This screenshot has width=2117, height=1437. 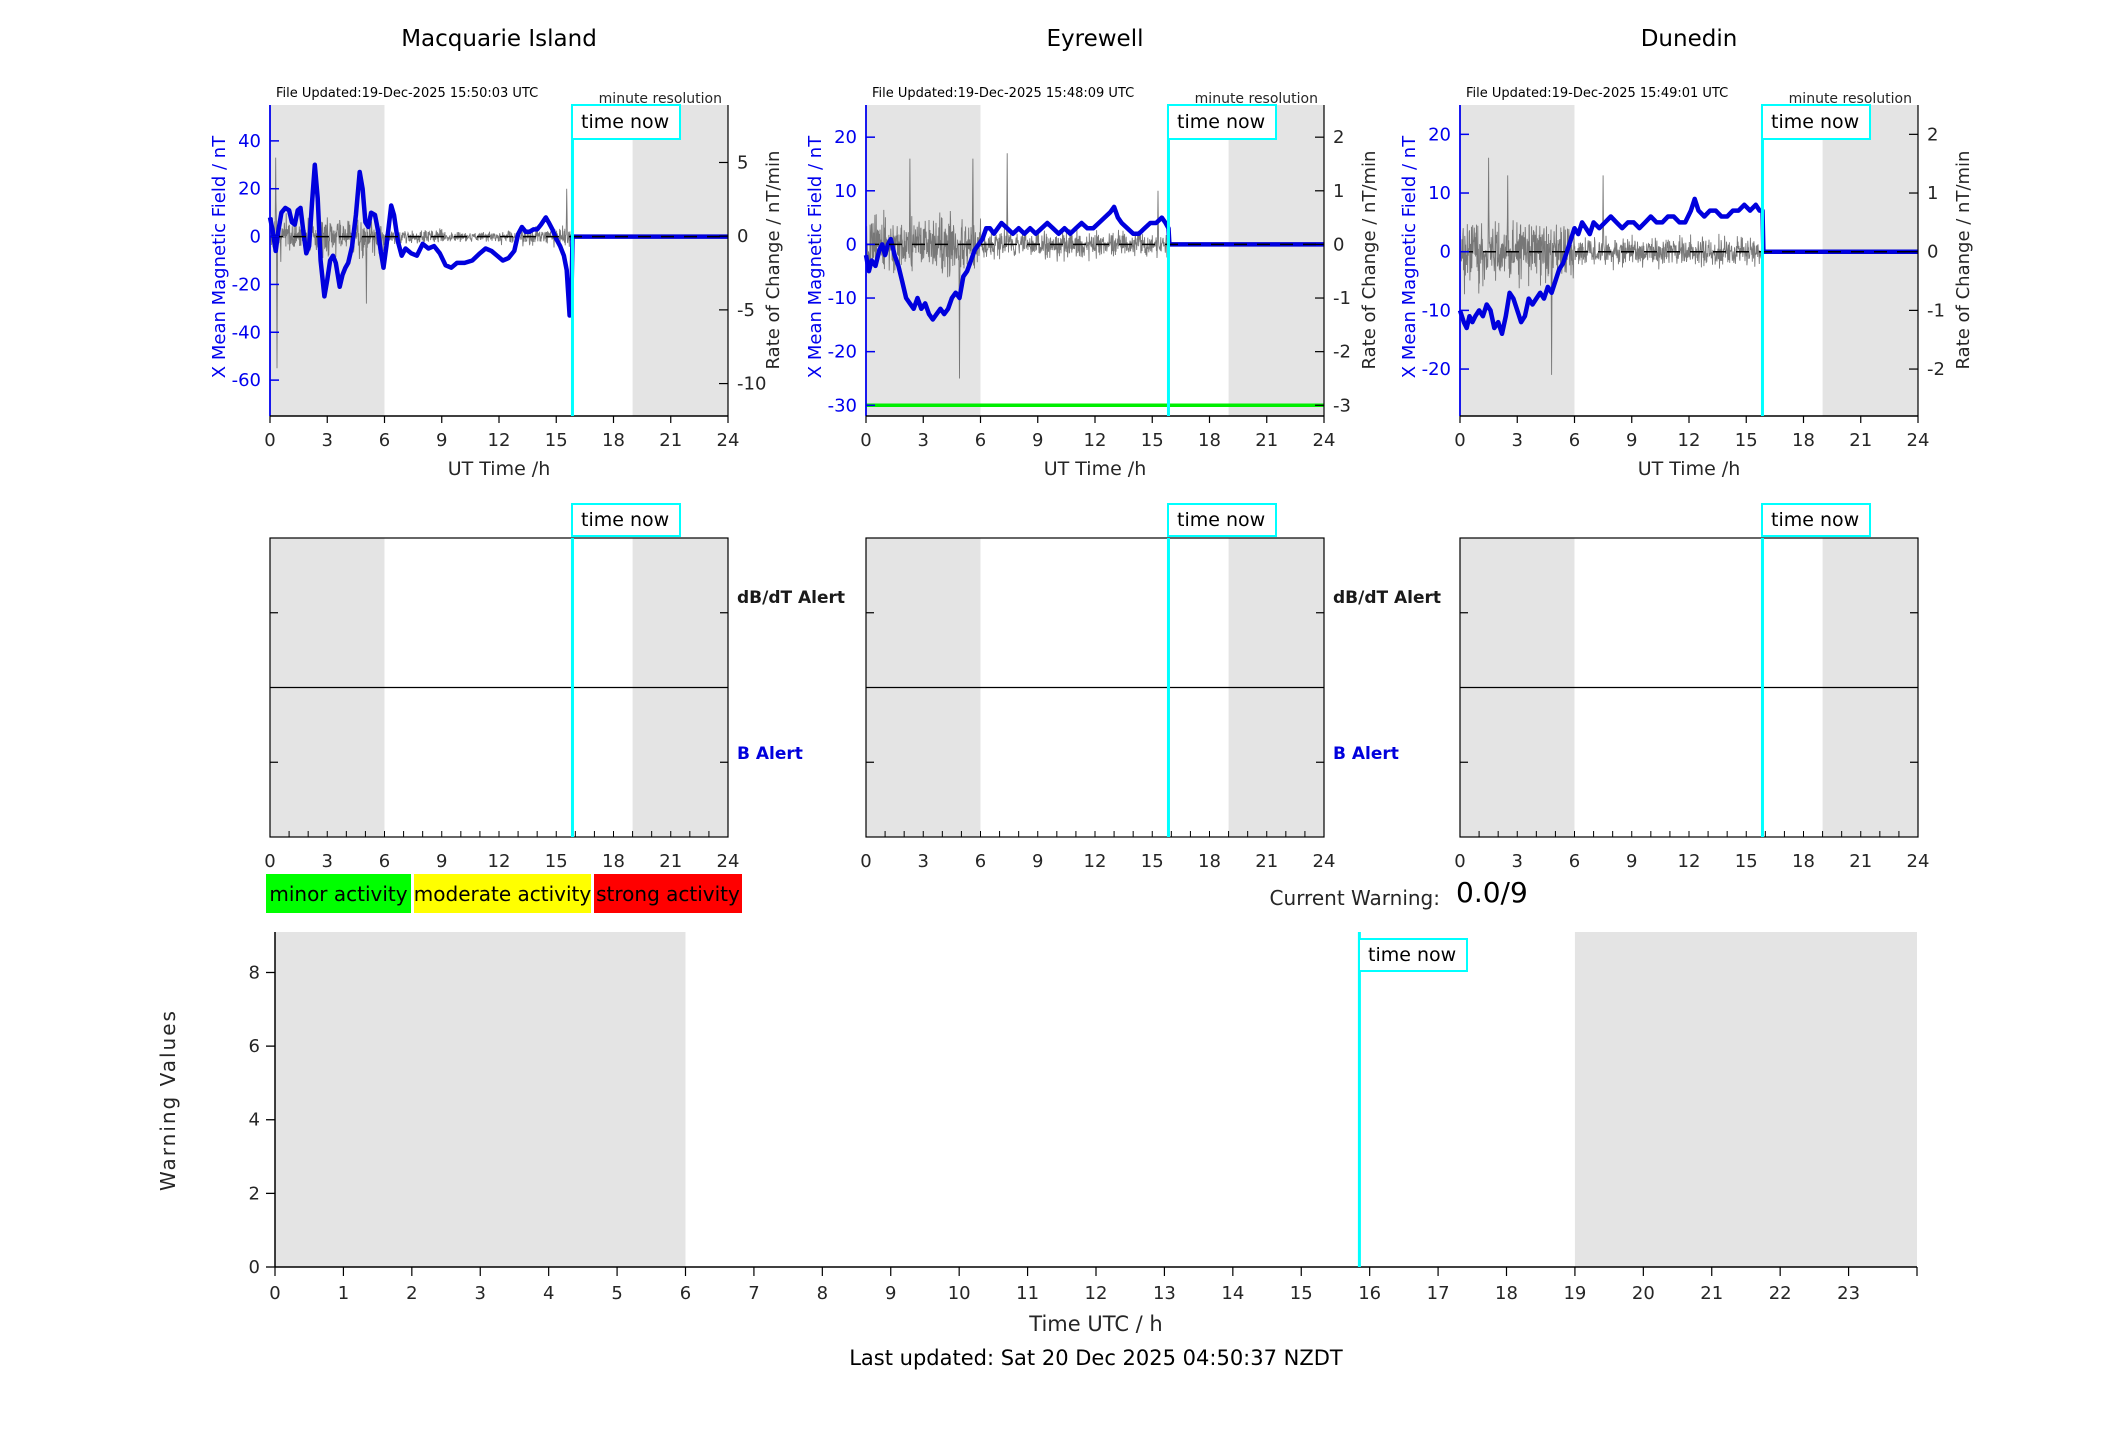 What do you see at coordinates (1096, 1293) in the screenshot?
I see `warning-x-tick-label: 12` at bounding box center [1096, 1293].